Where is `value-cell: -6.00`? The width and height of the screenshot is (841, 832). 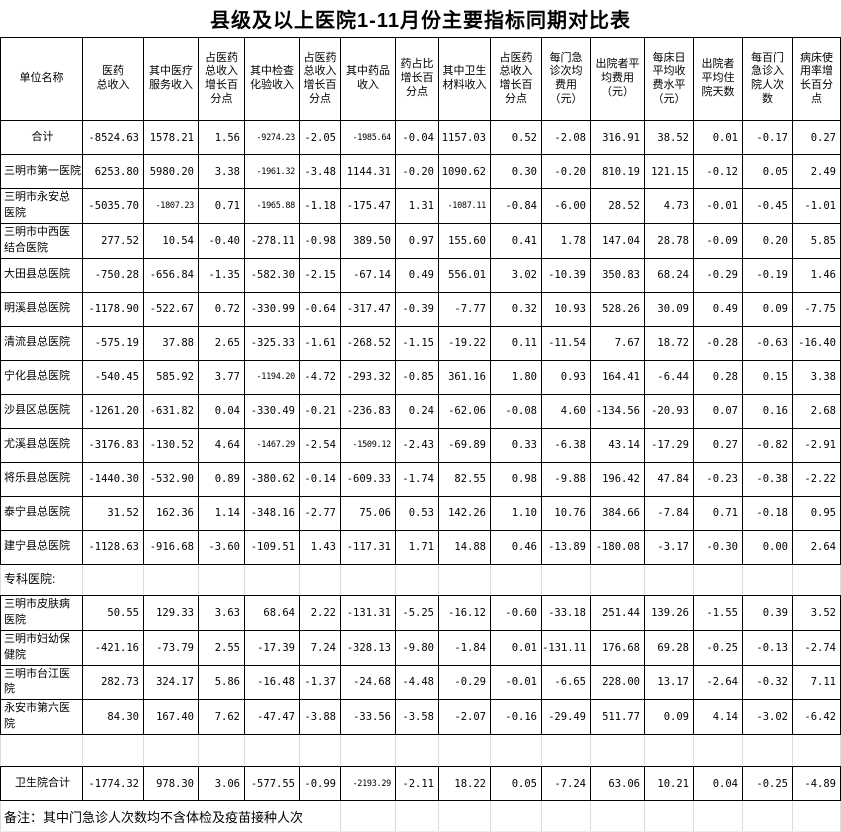 value-cell: -6.00 is located at coordinates (566, 206).